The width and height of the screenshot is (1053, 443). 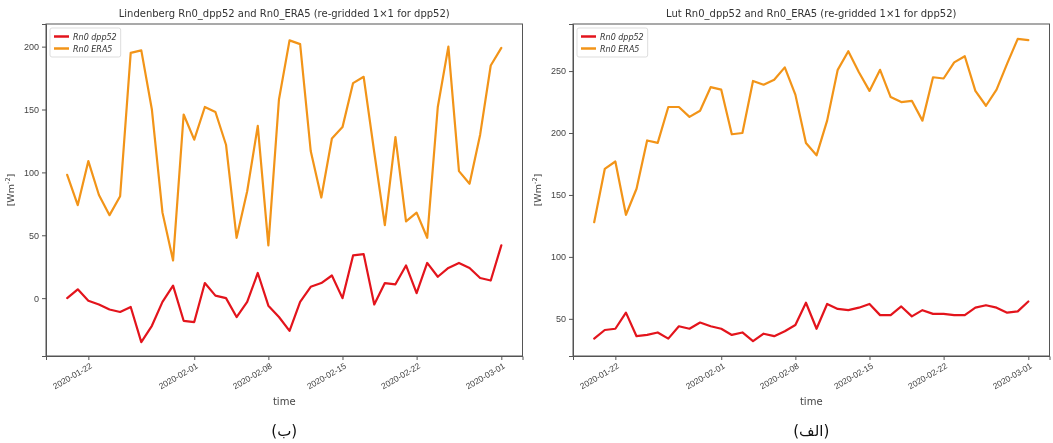 I want to click on chart-title: Lut Rn0_dpp52 and Rn0_ERA5 (re-gridded 1×1 for dpp52), so click(x=811, y=14).